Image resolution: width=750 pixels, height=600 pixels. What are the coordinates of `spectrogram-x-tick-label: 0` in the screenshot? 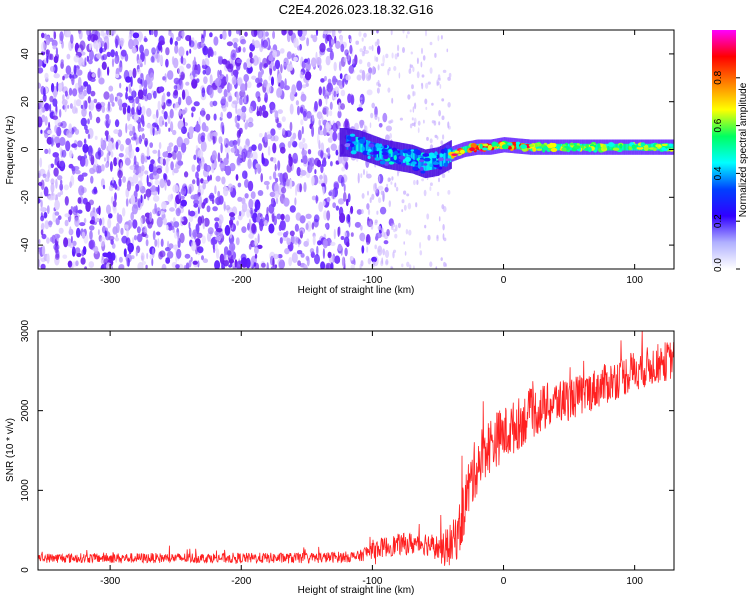 It's located at (504, 280).